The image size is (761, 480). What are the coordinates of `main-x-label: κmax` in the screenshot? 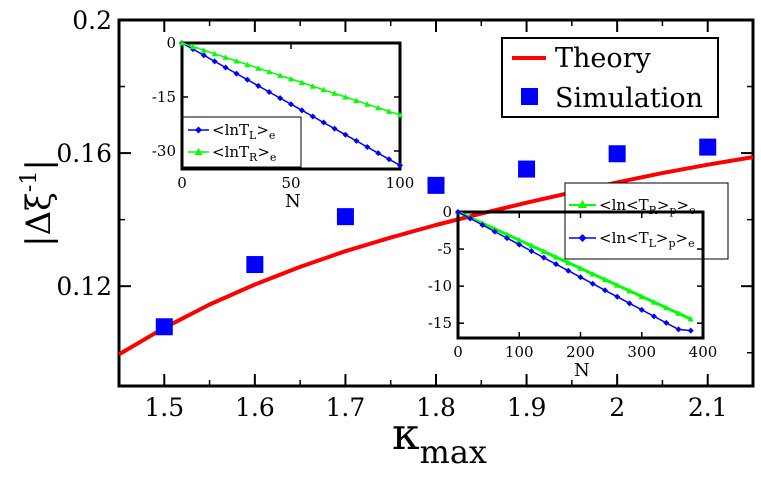 It's located at (439, 440).